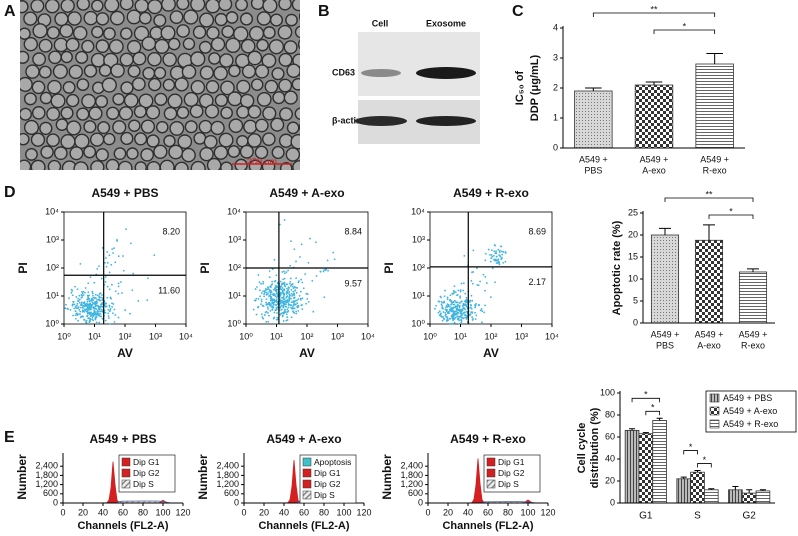 Image resolution: width=798 pixels, height=536 pixels. Describe the element at coordinates (705, 460) in the screenshot. I see `significance-label: *` at that location.